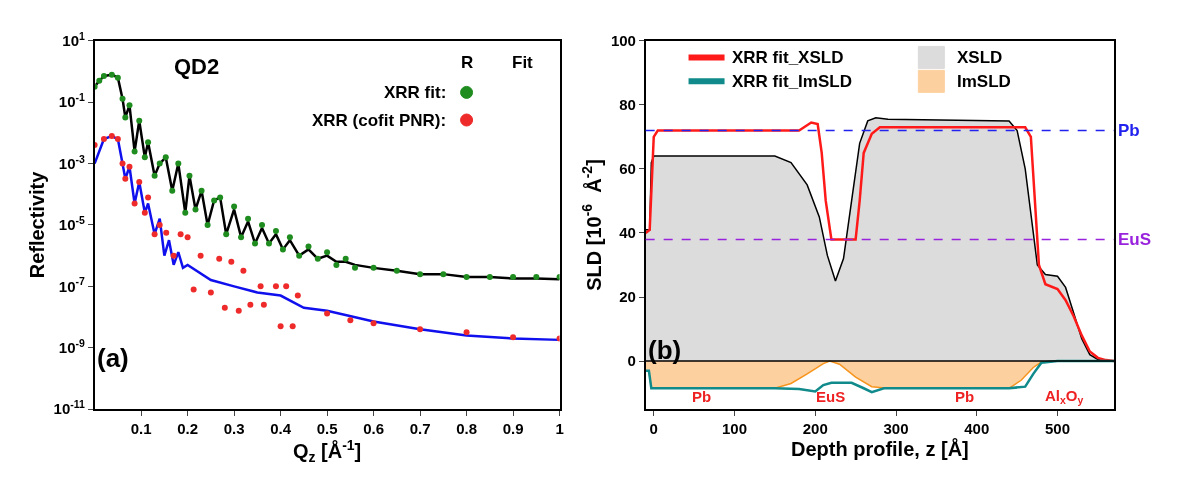  I want to click on y-axis-title: Reflectivity, so click(36, 224).